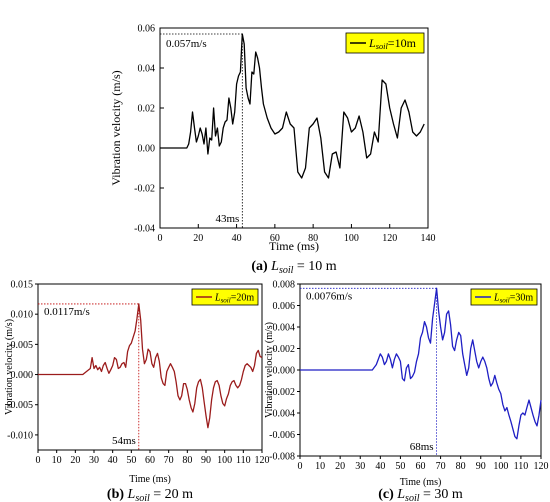 The width and height of the screenshot is (550, 502). What do you see at coordinates (67, 312) in the screenshot?
I see `peak-value-label: 0.0117m/s` at bounding box center [67, 312].